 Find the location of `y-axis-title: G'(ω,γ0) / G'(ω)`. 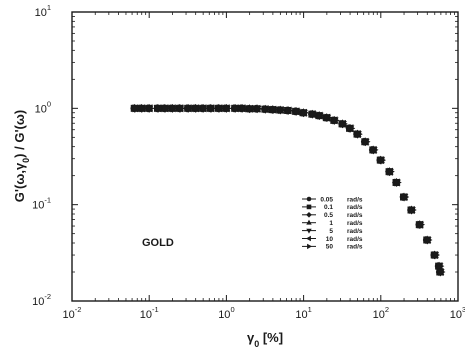

y-axis-title: G'(ω,γ0) / G'(ω) is located at coordinates (21, 156).